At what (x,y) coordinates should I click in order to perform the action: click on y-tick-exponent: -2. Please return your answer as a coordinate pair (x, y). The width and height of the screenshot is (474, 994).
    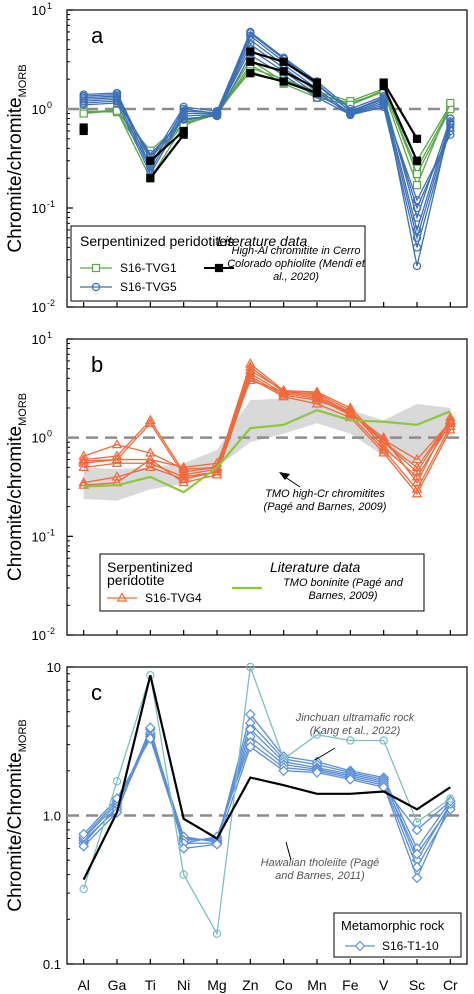
    Looking at the image, I should click on (51, 631).